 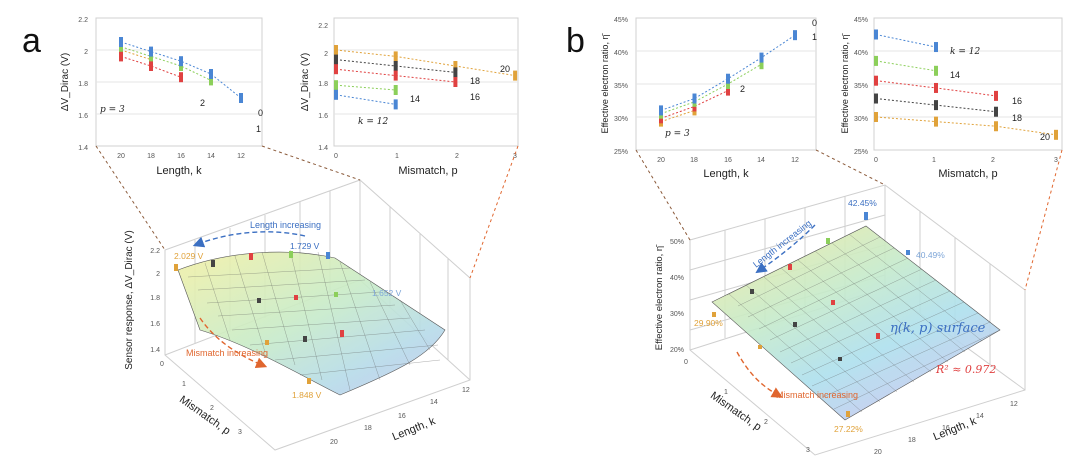 I want to click on gridlines, so click(x=426, y=82).